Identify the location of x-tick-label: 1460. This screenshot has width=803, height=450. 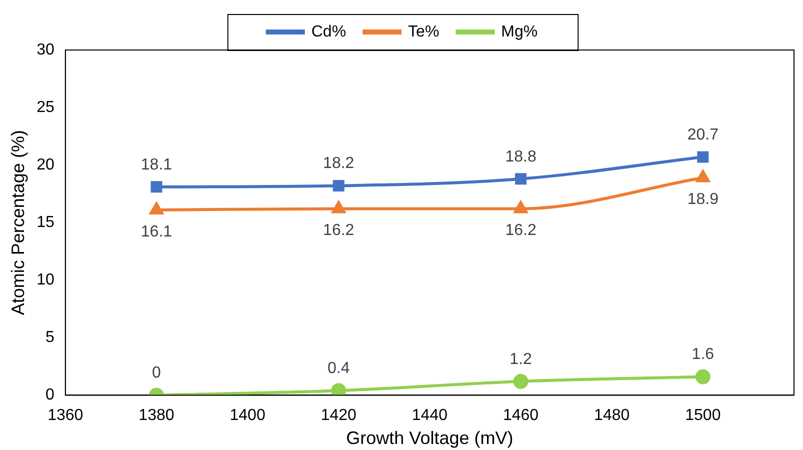
(520, 415).